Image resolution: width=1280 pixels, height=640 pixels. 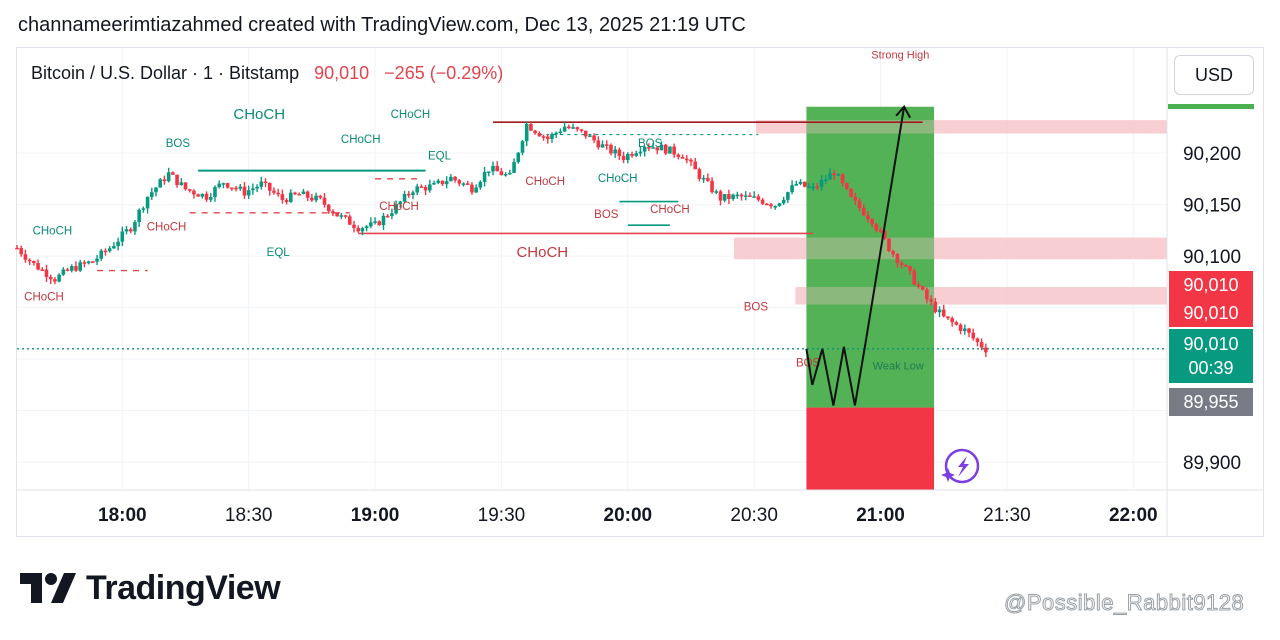 I want to click on currency-button: USD, so click(x=1214, y=75).